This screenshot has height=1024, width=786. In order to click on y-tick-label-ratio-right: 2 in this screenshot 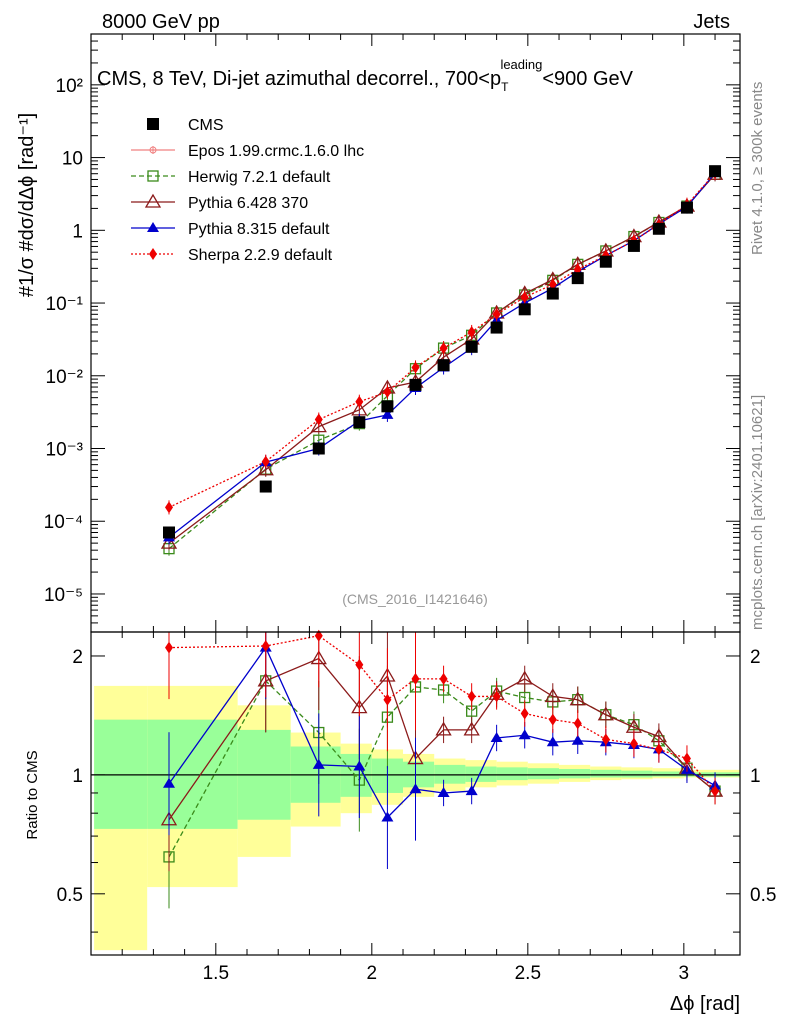, I will do `click(755, 657)`.